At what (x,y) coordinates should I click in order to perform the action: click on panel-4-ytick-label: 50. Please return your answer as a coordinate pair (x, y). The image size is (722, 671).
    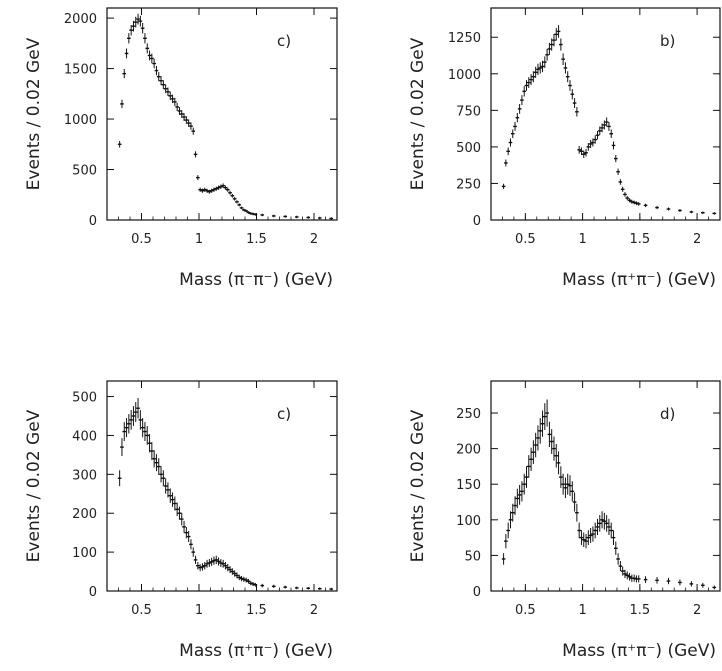
    Looking at the image, I should click on (472, 556).